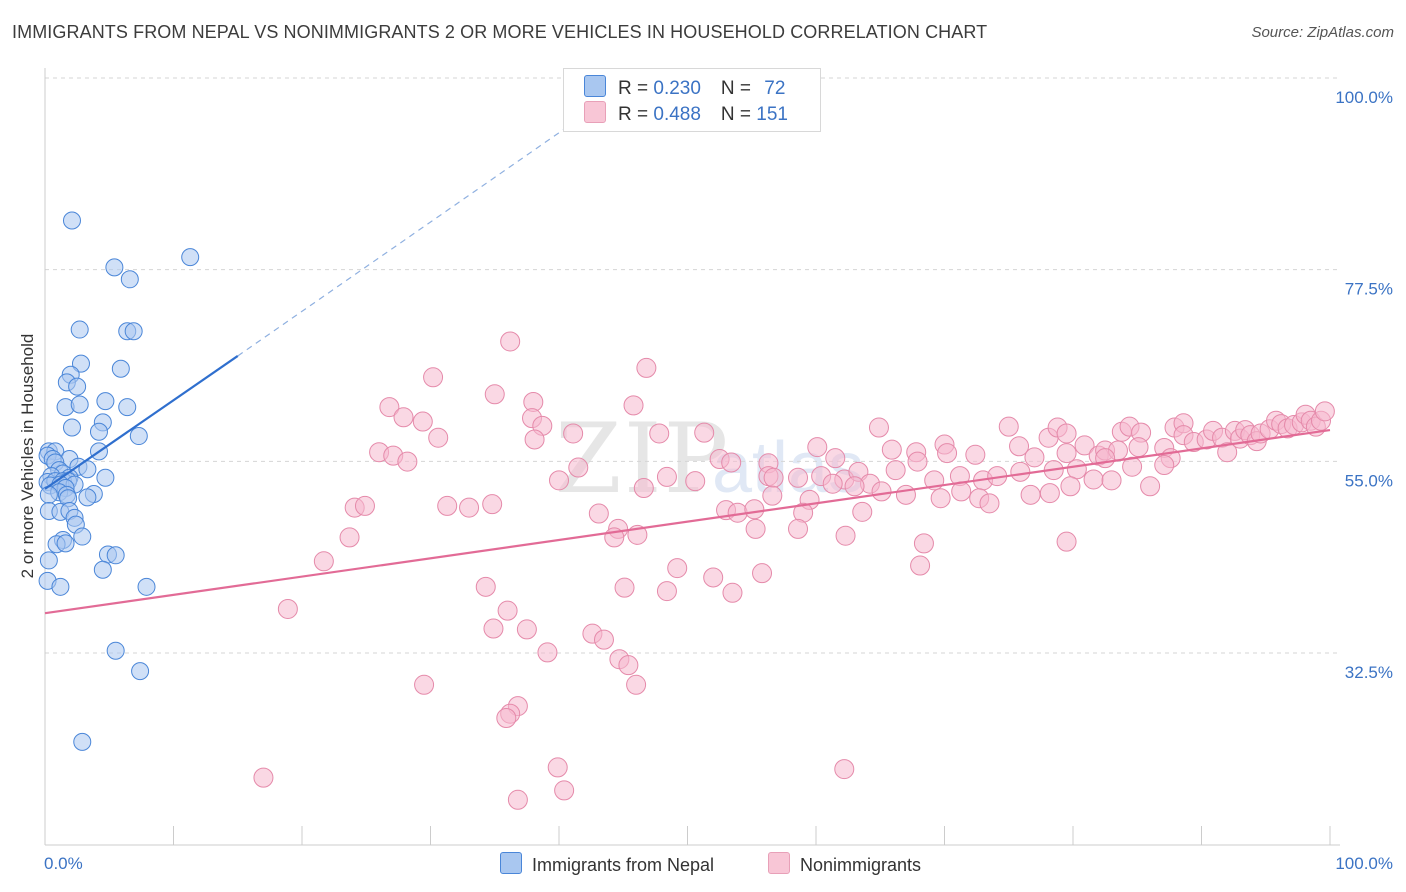 This screenshot has width=1406, height=892. I want to click on x-tick-label: 0.0%, so click(63, 863).